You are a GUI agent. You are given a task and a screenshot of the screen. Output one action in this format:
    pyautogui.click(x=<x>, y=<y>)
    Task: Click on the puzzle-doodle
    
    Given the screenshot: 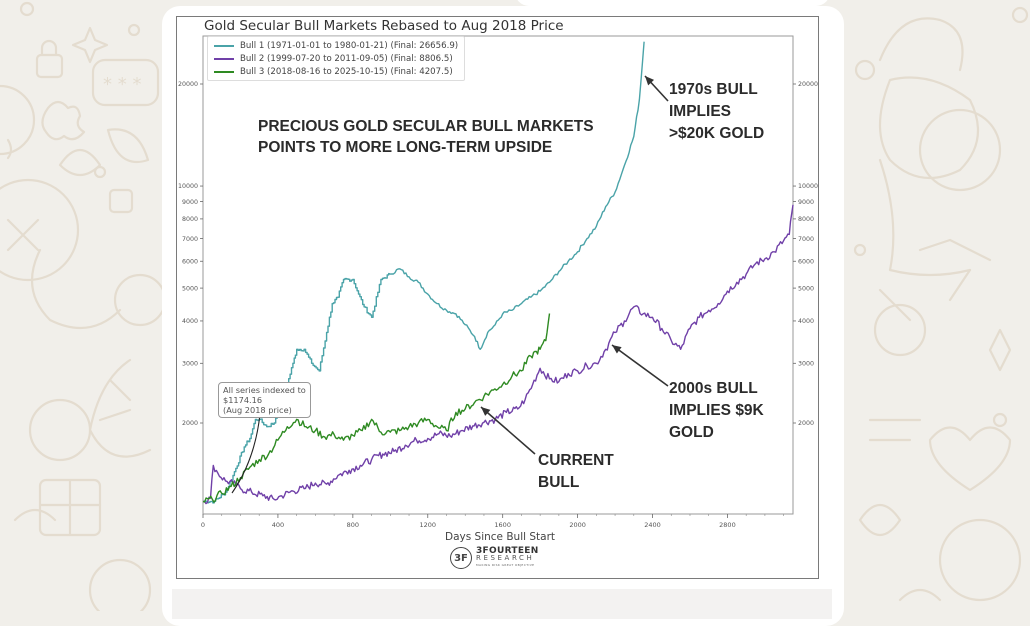 What is the action you would take?
    pyautogui.click(x=63, y=120)
    